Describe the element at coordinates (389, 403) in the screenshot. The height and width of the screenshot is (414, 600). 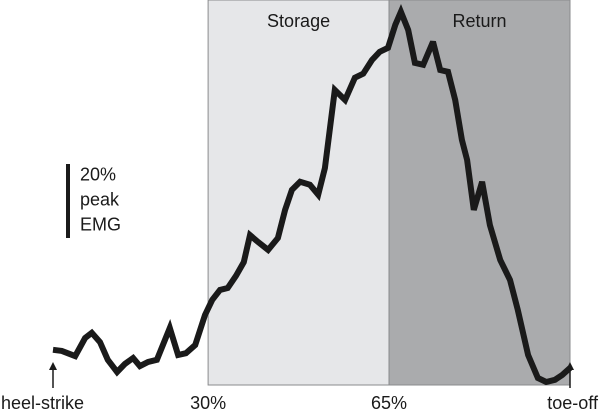
I see `x-tick-label: 65%` at that location.